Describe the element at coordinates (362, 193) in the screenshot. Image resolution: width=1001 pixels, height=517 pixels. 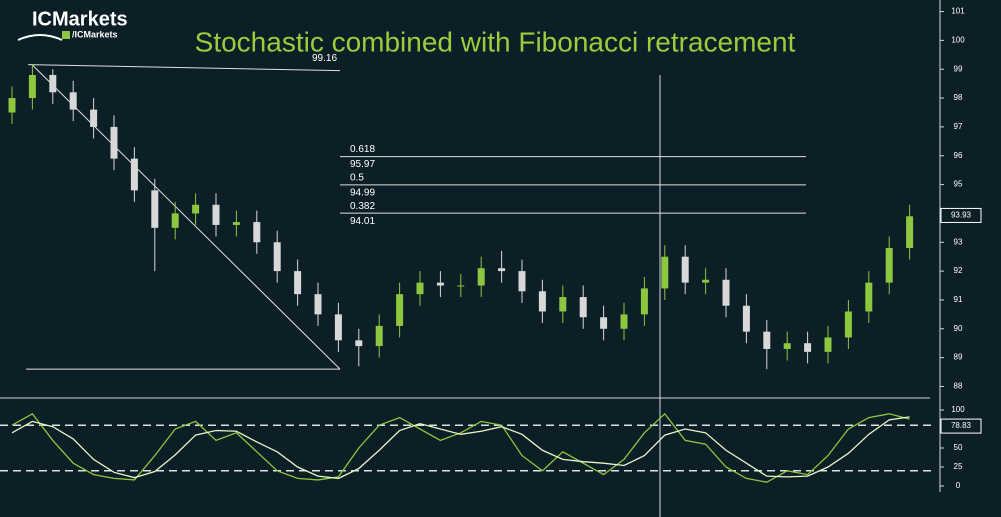
I see `fib-price: 94.99` at that location.